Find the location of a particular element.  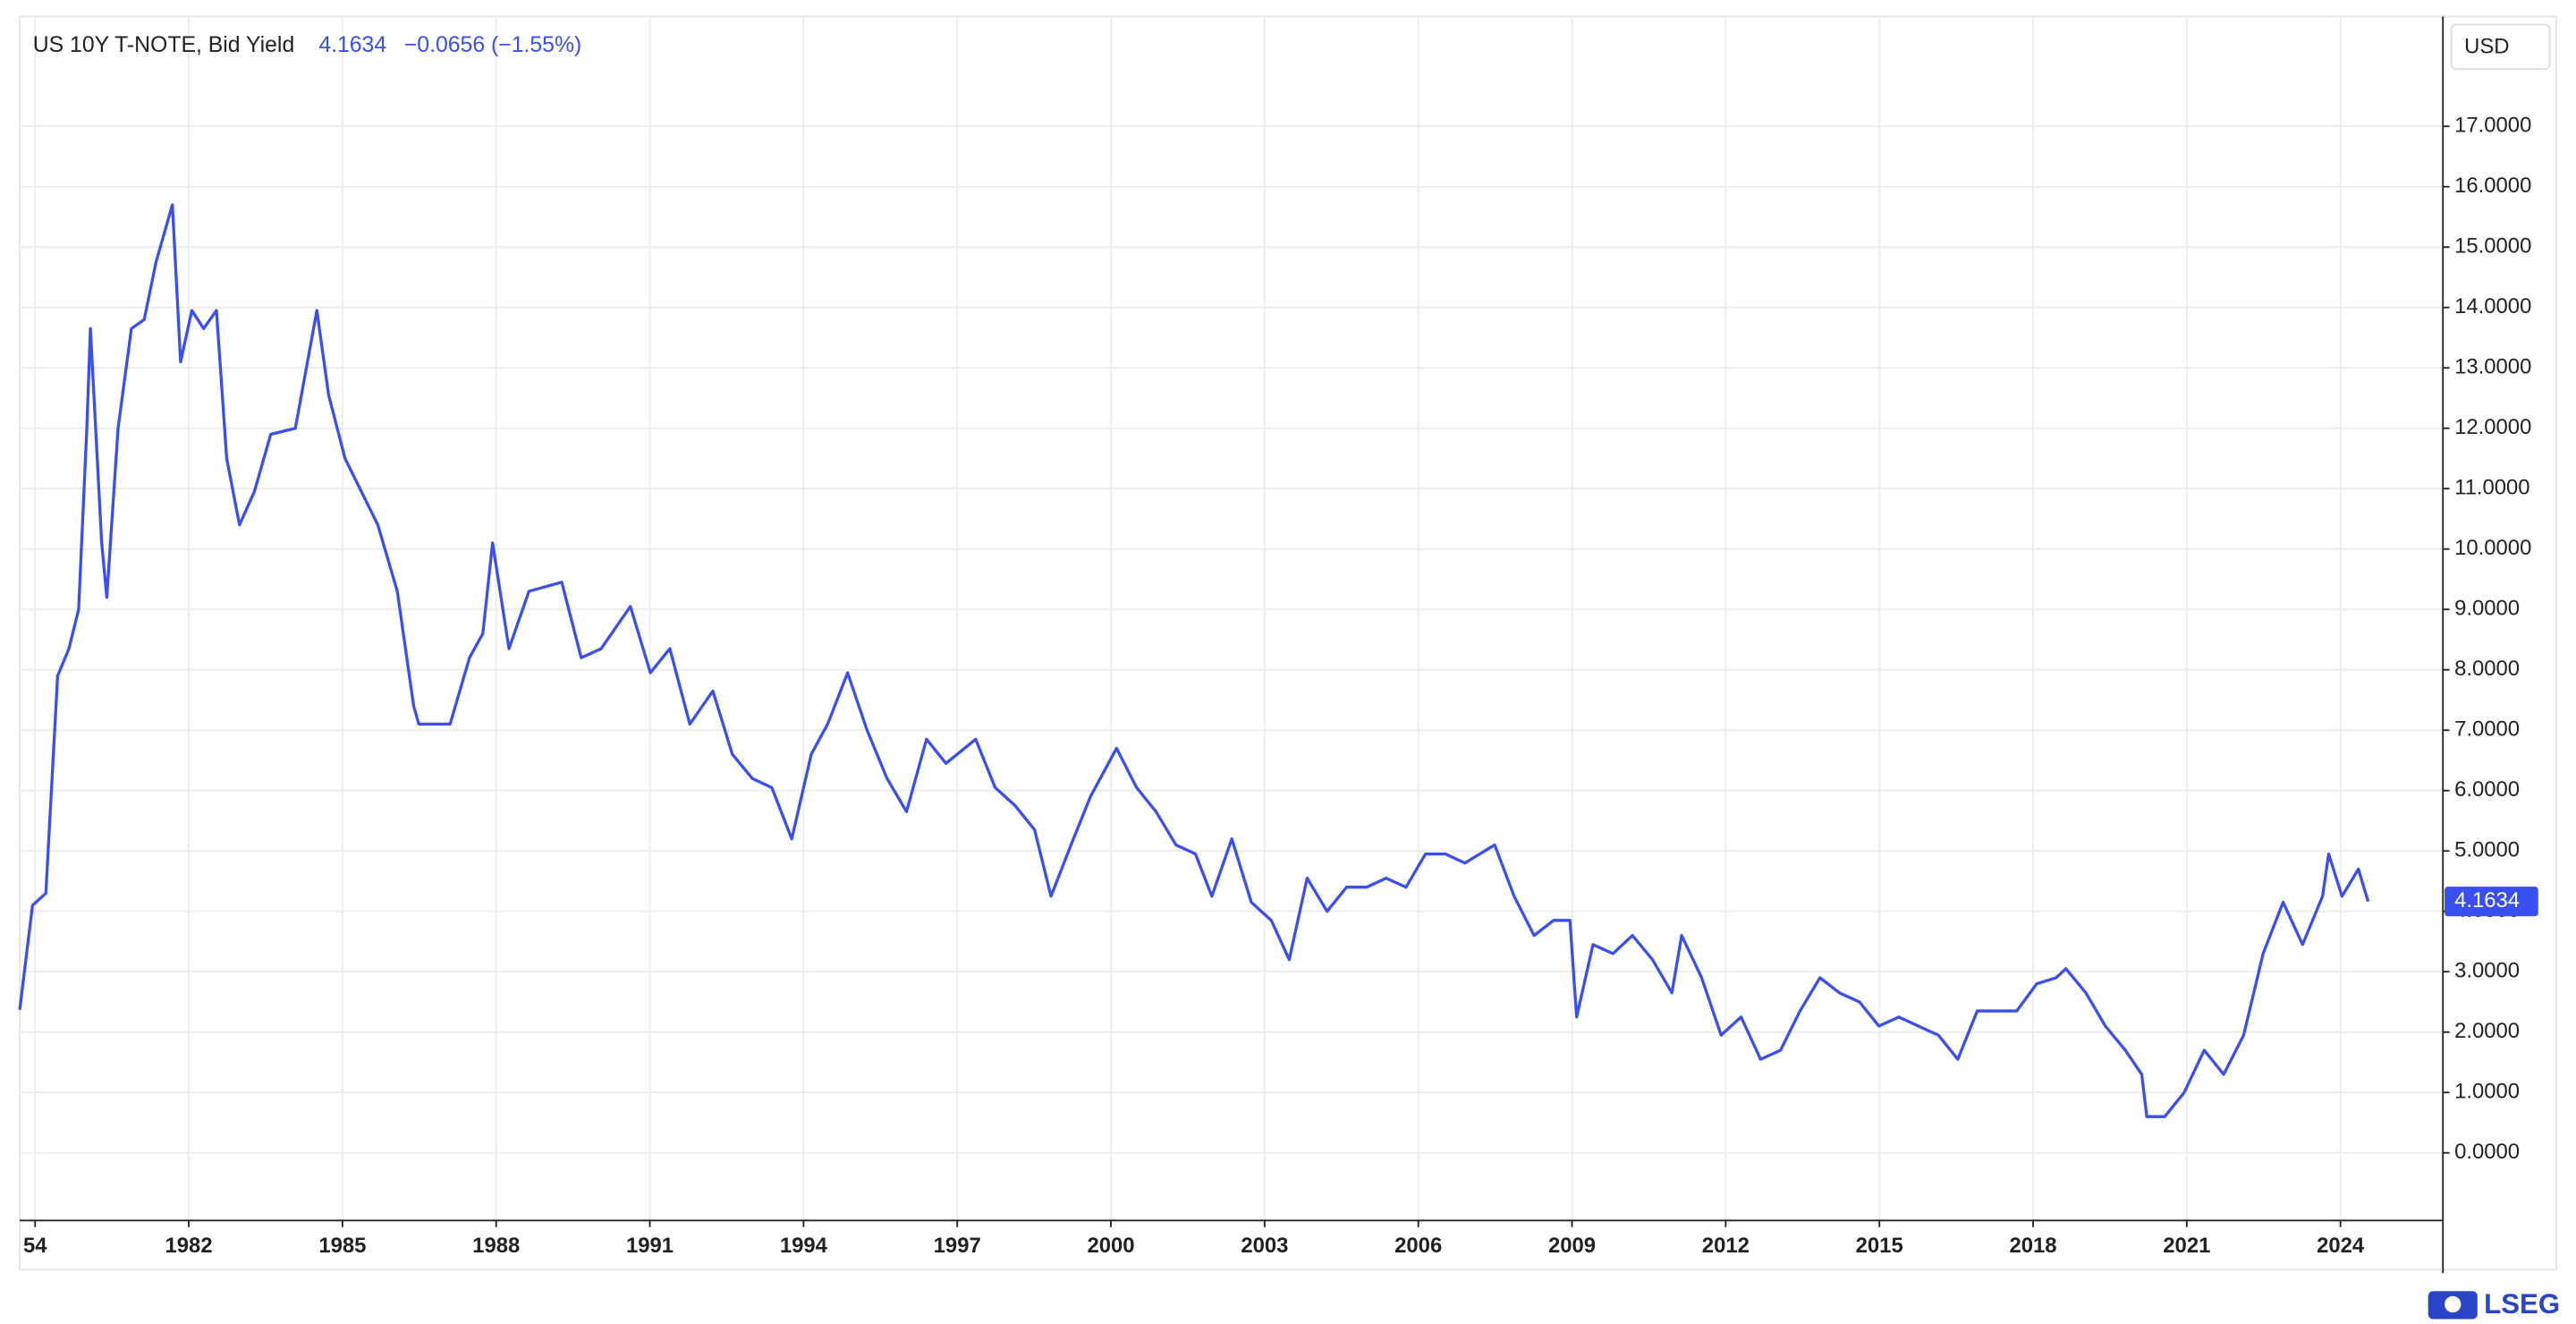

y-tick-label: 14.0000 is located at coordinates (2492, 306).